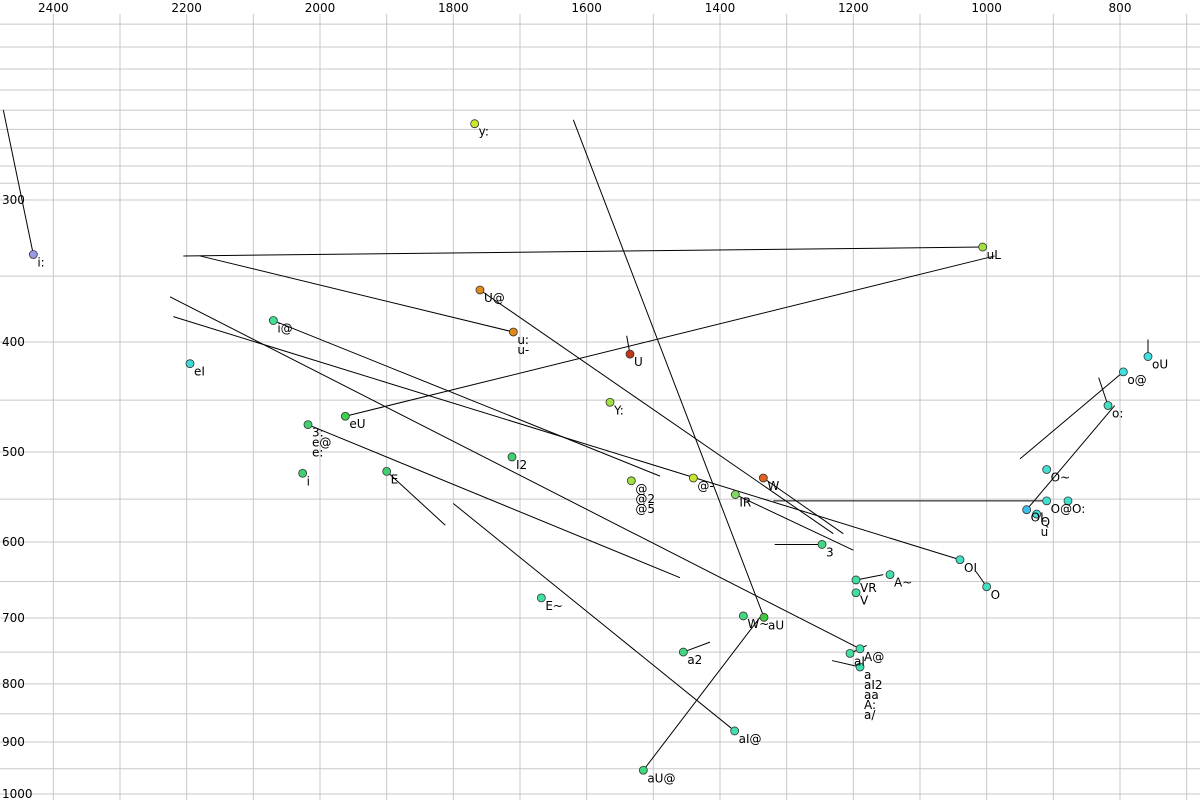  Describe the element at coordinates (13, 684) in the screenshot. I see `y-tick-label: 800` at that location.